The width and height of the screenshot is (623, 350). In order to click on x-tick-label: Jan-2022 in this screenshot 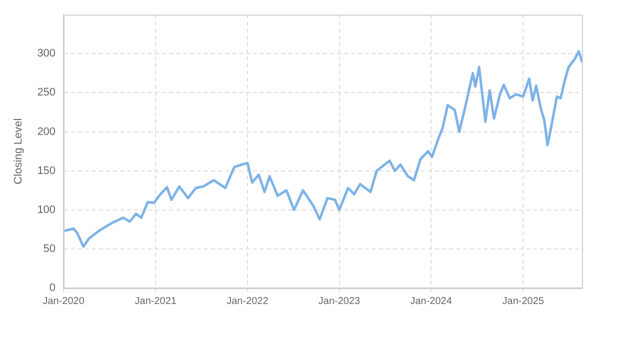, I will do `click(247, 301)`.